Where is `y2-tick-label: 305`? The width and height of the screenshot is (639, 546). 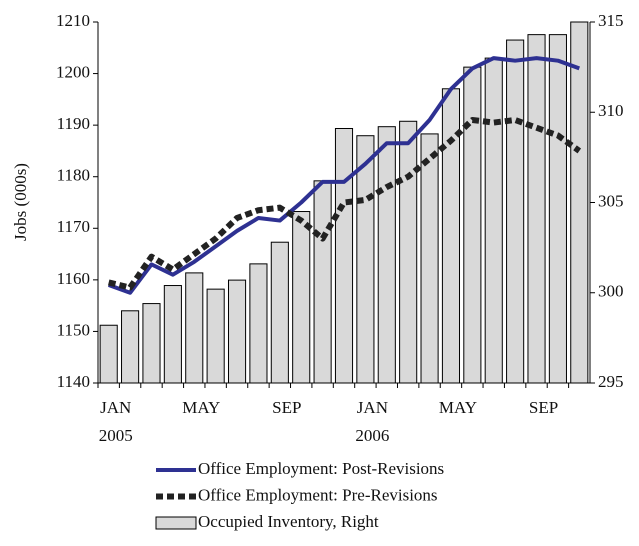
y2-tick-label: 305 is located at coordinates (611, 200).